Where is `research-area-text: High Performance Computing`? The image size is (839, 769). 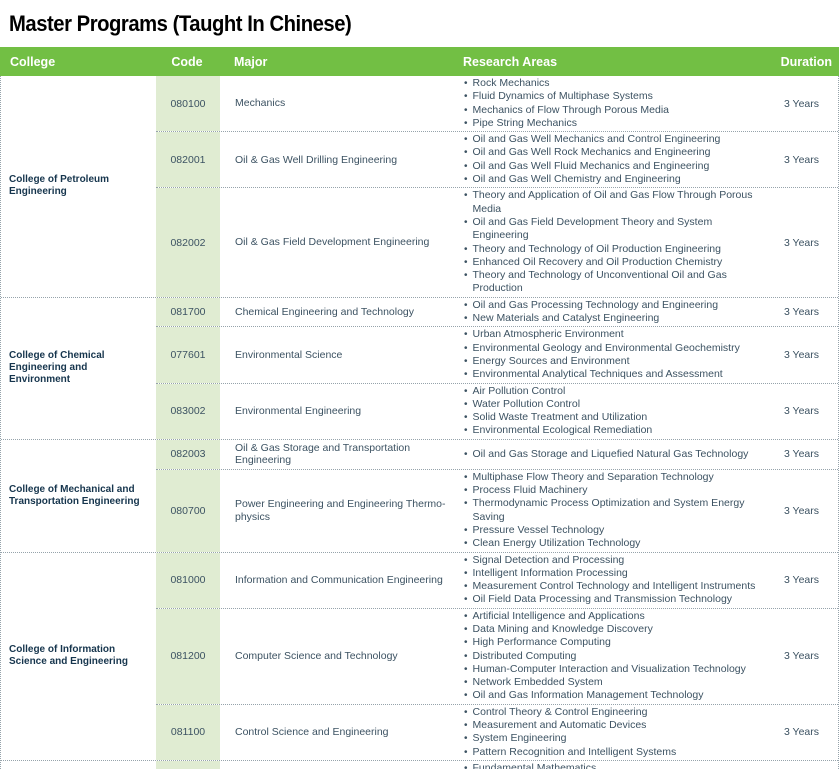 research-area-text: High Performance Computing is located at coordinates (541, 642).